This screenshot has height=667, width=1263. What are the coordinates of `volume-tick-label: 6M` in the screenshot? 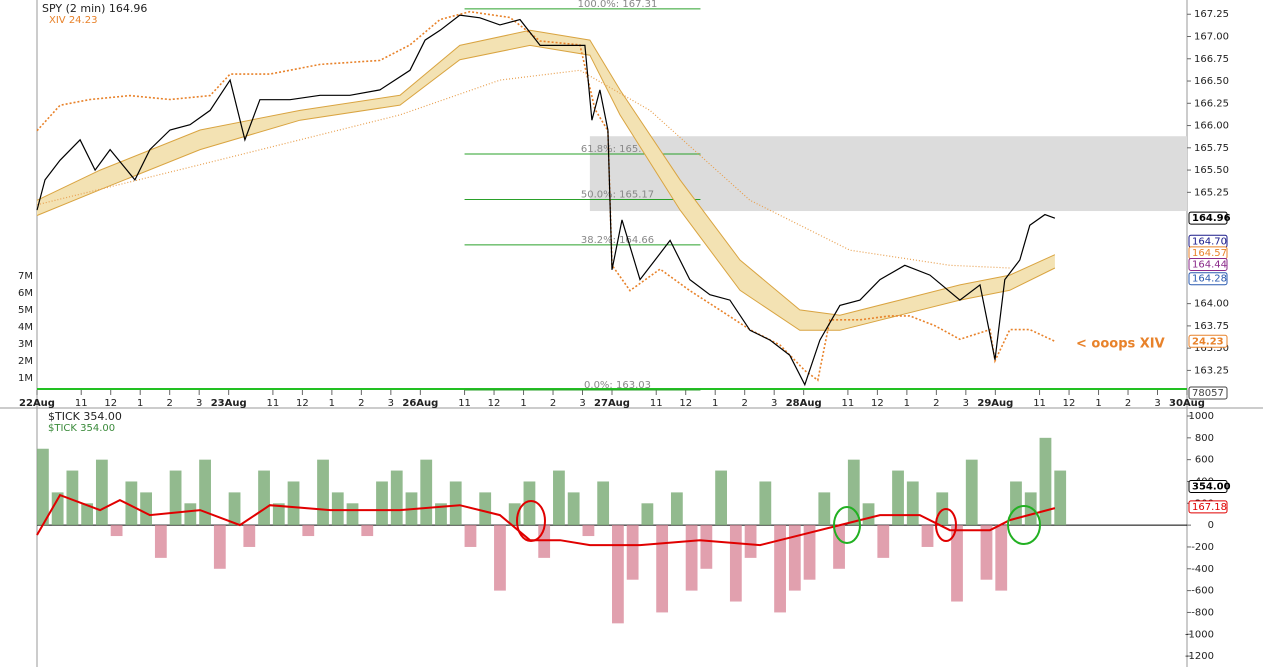 It's located at (25, 293).